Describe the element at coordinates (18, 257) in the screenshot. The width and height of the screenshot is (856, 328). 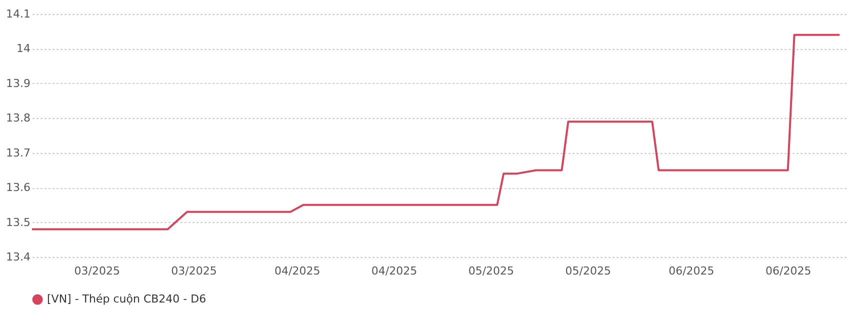
I see `y-tick-label: 13.4` at that location.